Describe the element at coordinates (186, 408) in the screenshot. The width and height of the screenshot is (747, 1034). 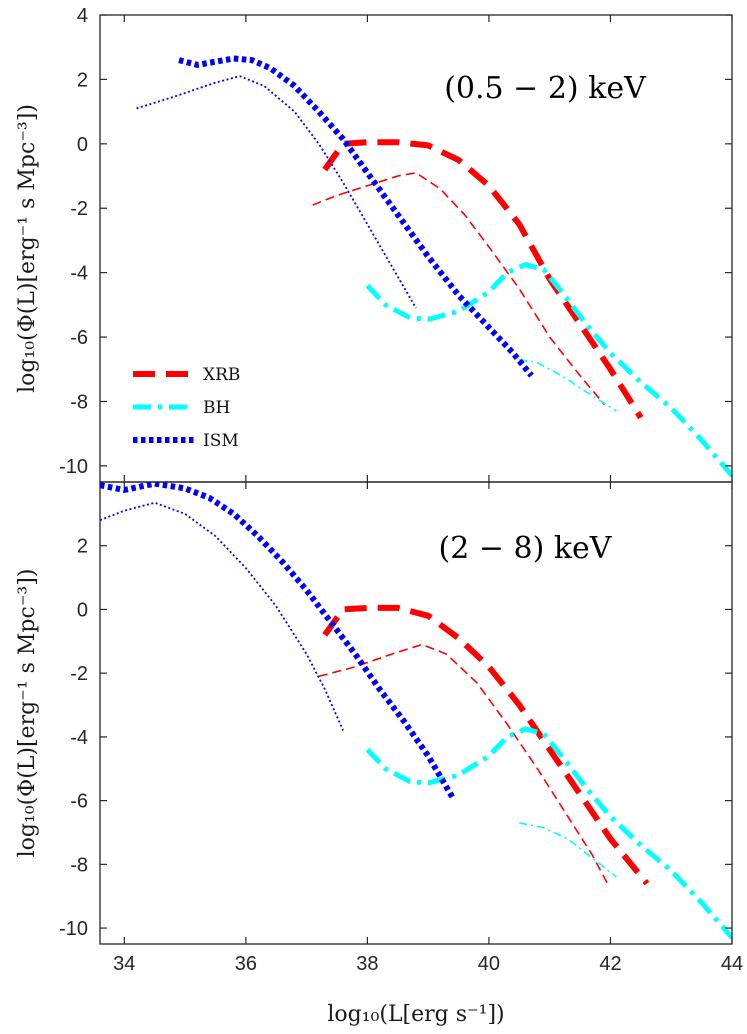
I see `legend: XRB BH ISM` at that location.